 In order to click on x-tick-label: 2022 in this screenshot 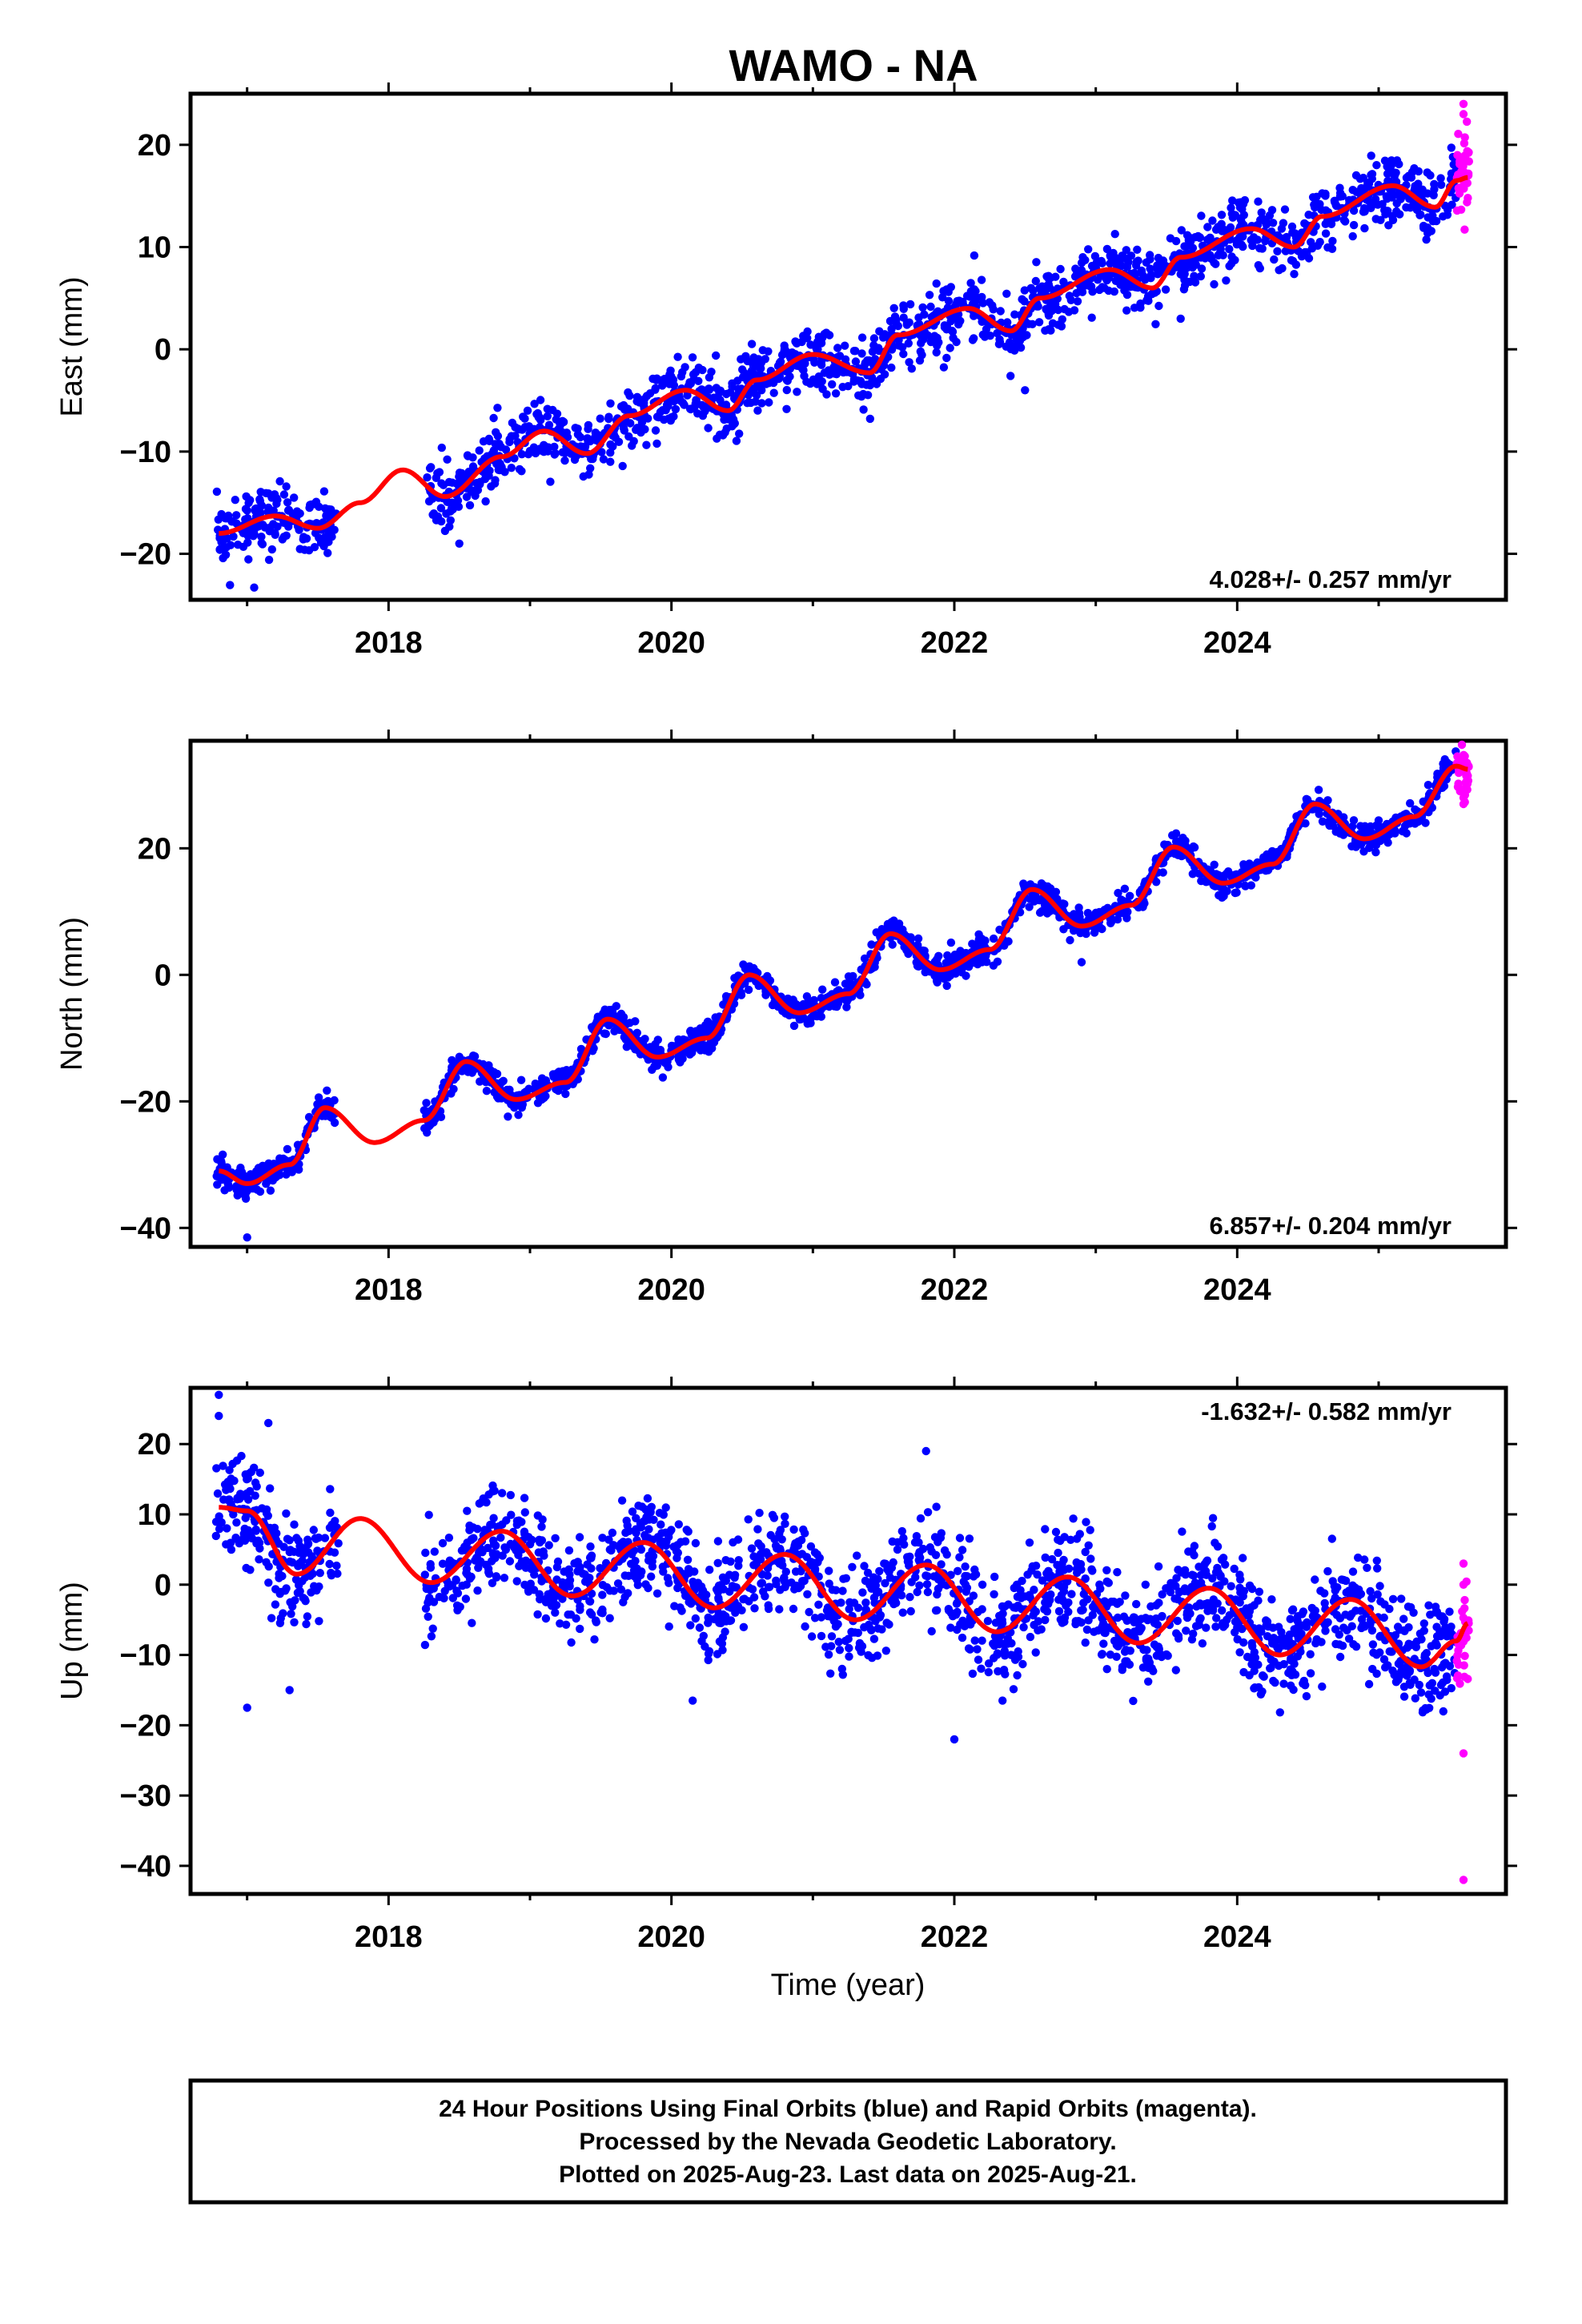, I will do `click(955, 643)`.